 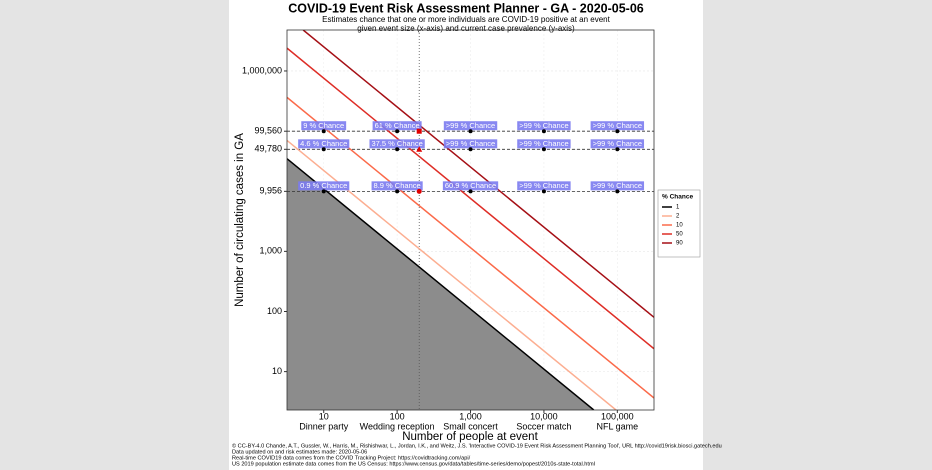 I want to click on y-tick-label: 99,560, so click(x=268, y=131).